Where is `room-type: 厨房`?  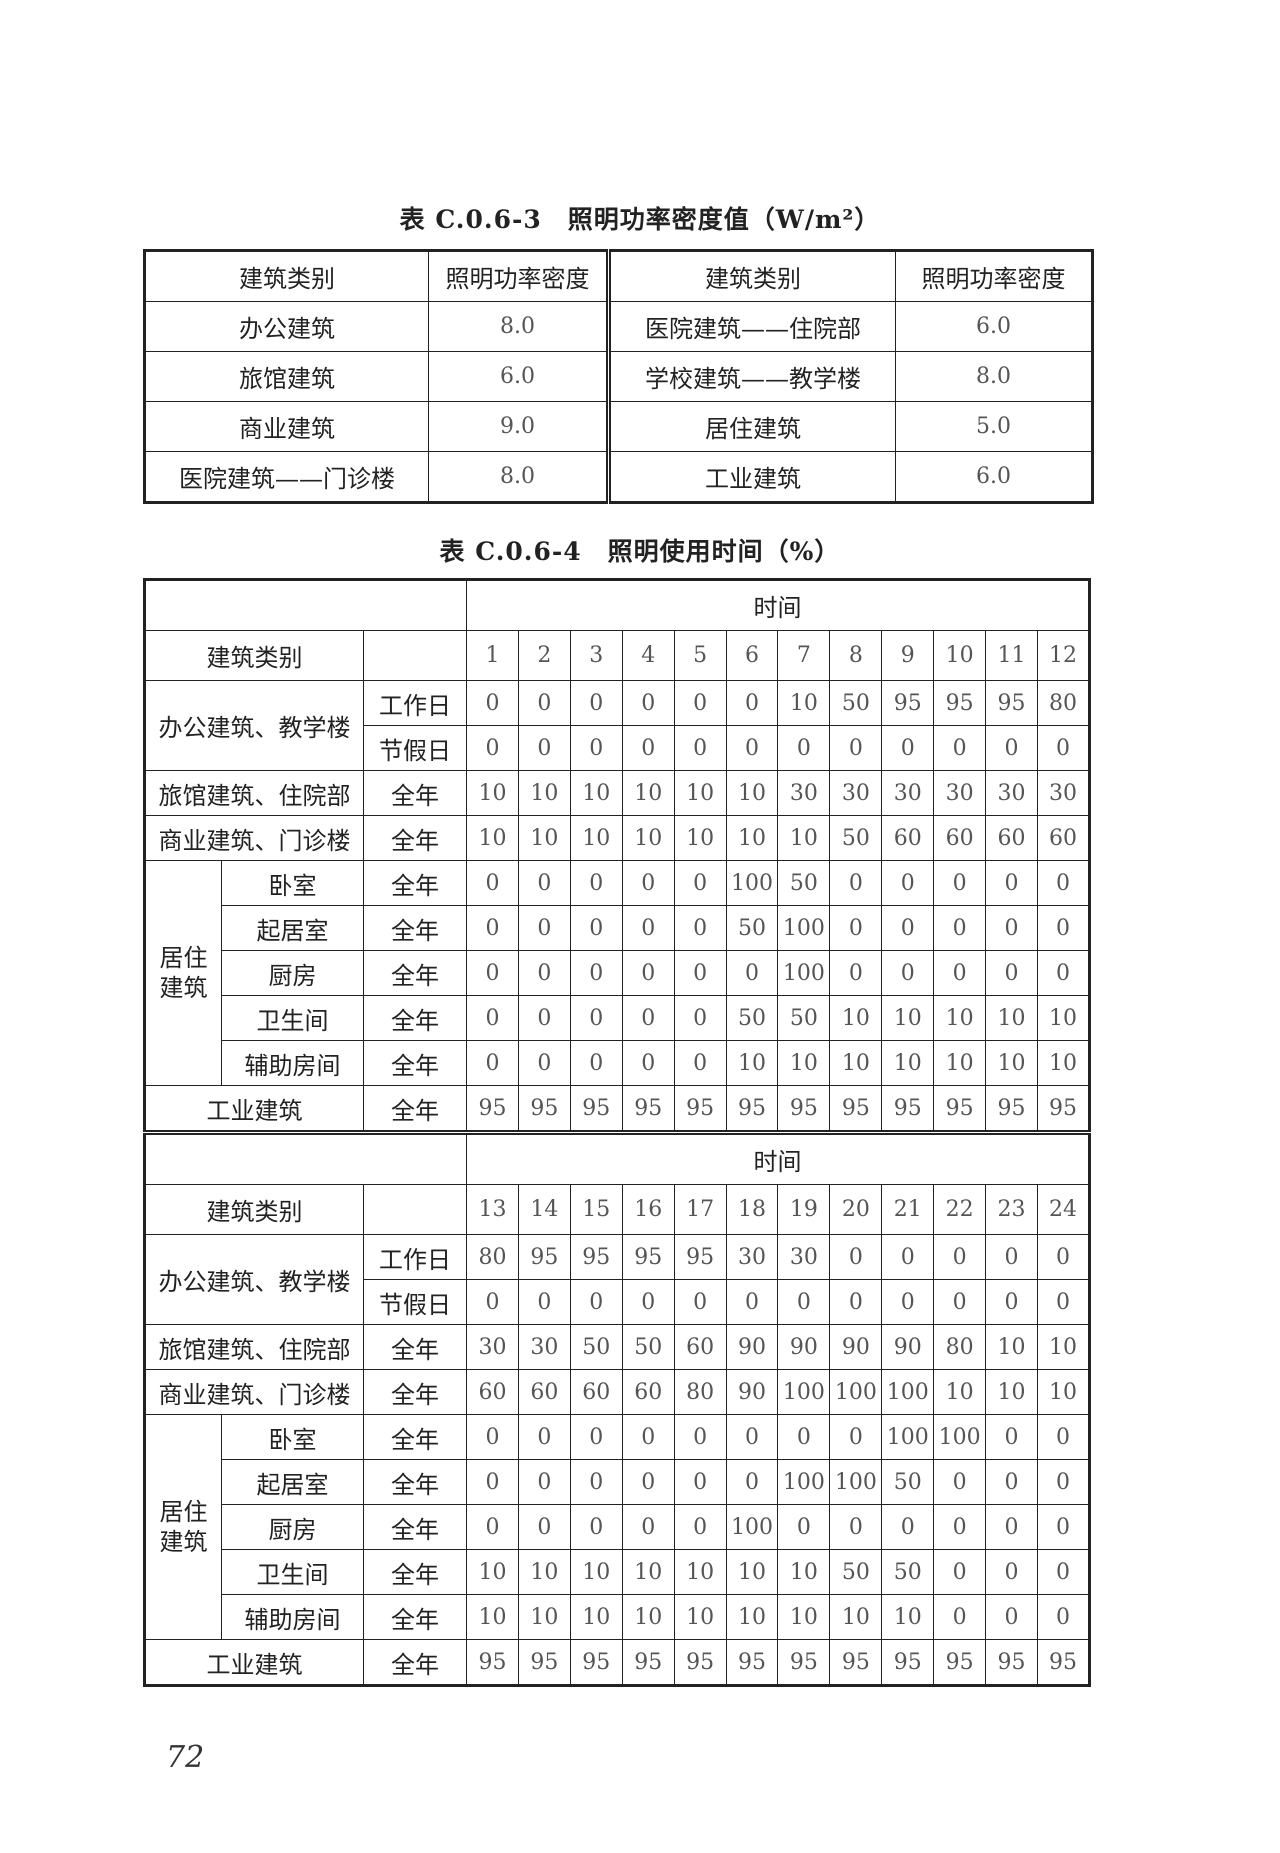
room-type: 厨房 is located at coordinates (292, 1527).